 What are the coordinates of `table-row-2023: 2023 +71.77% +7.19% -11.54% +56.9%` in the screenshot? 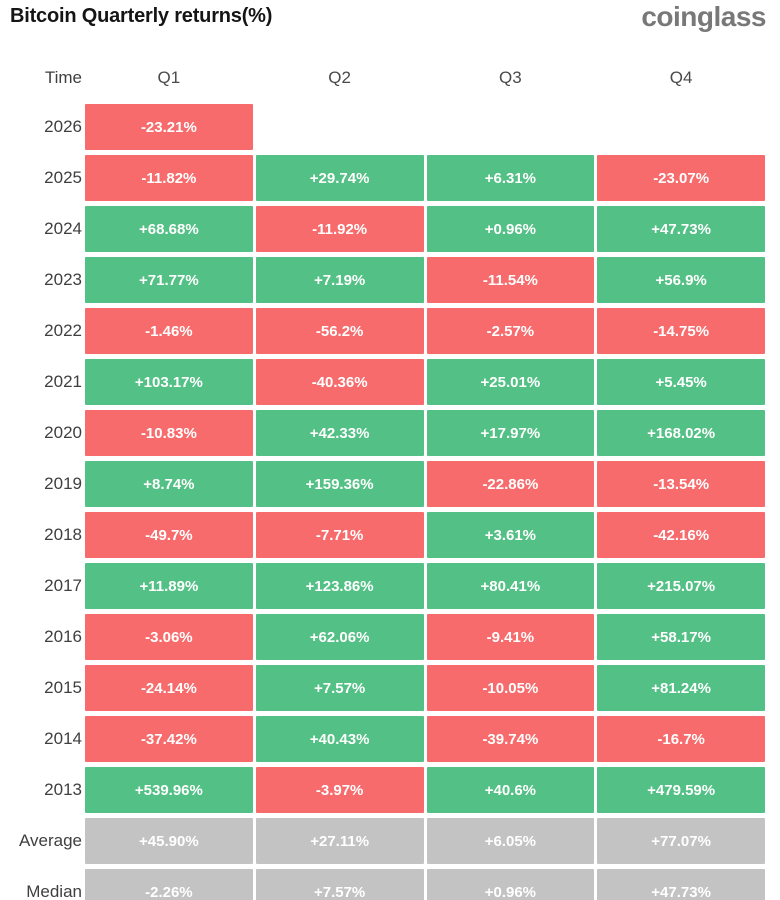 It's located at (382, 280).